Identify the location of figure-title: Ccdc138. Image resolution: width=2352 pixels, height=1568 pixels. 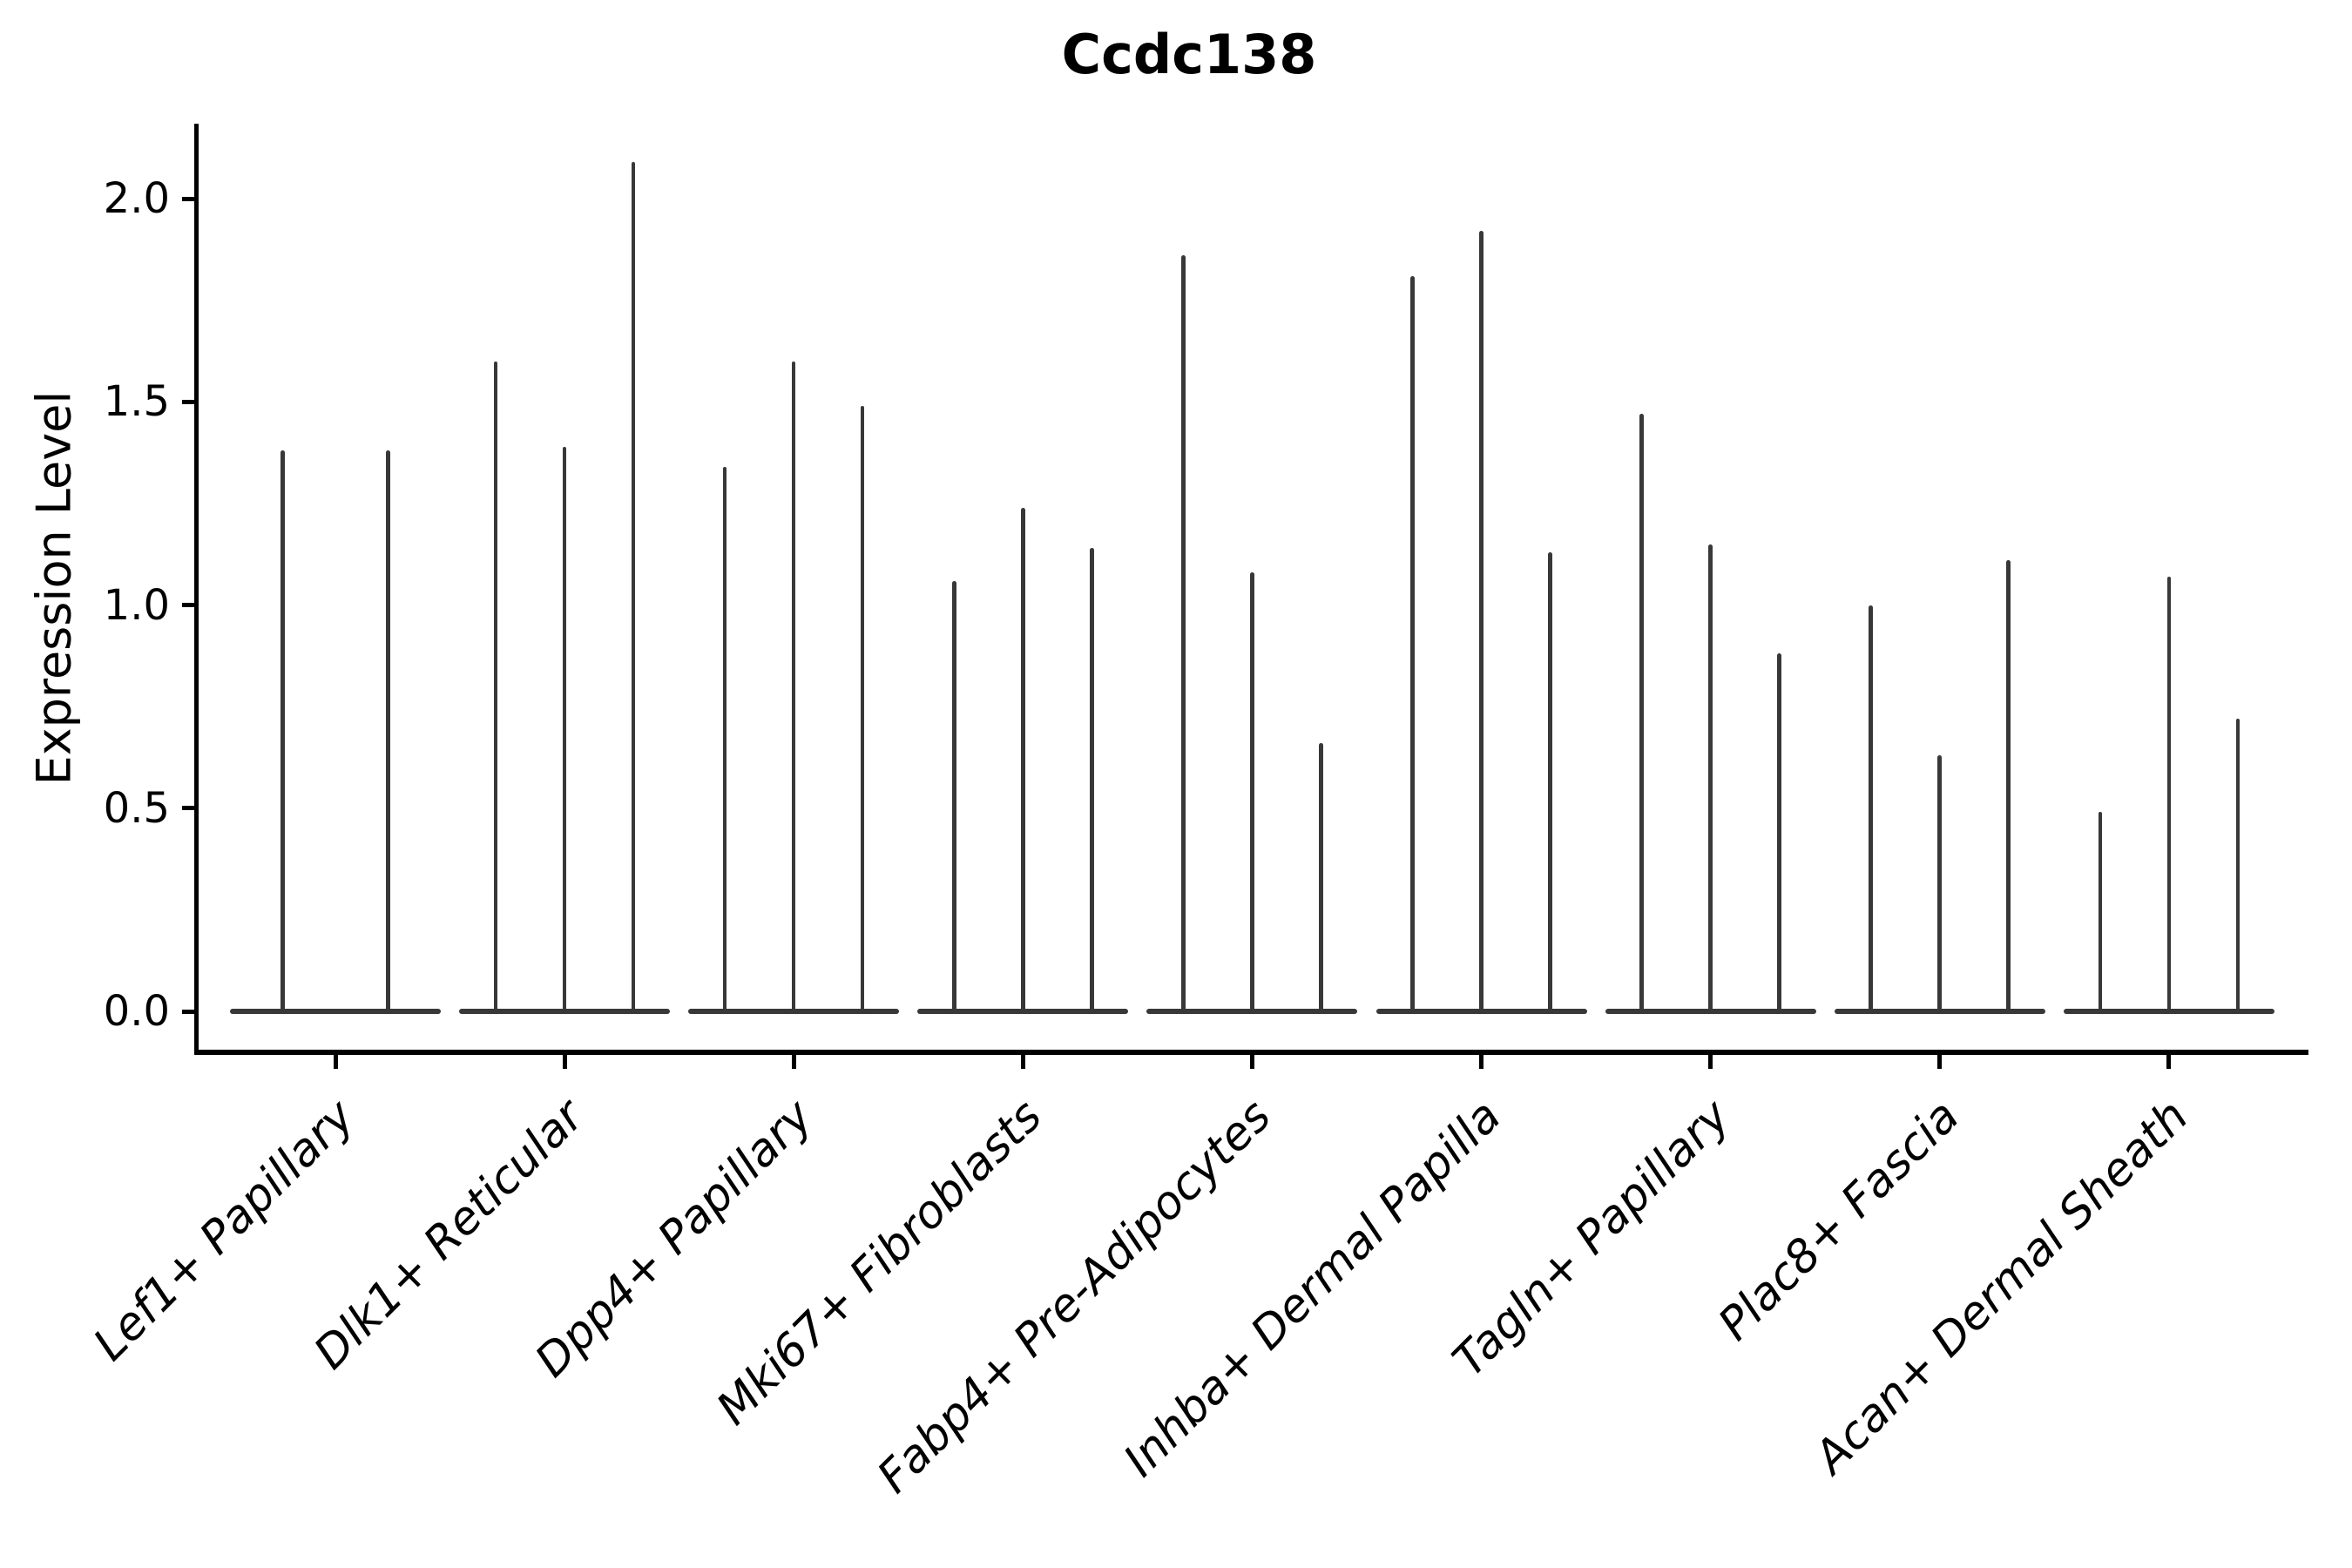
(1189, 54).